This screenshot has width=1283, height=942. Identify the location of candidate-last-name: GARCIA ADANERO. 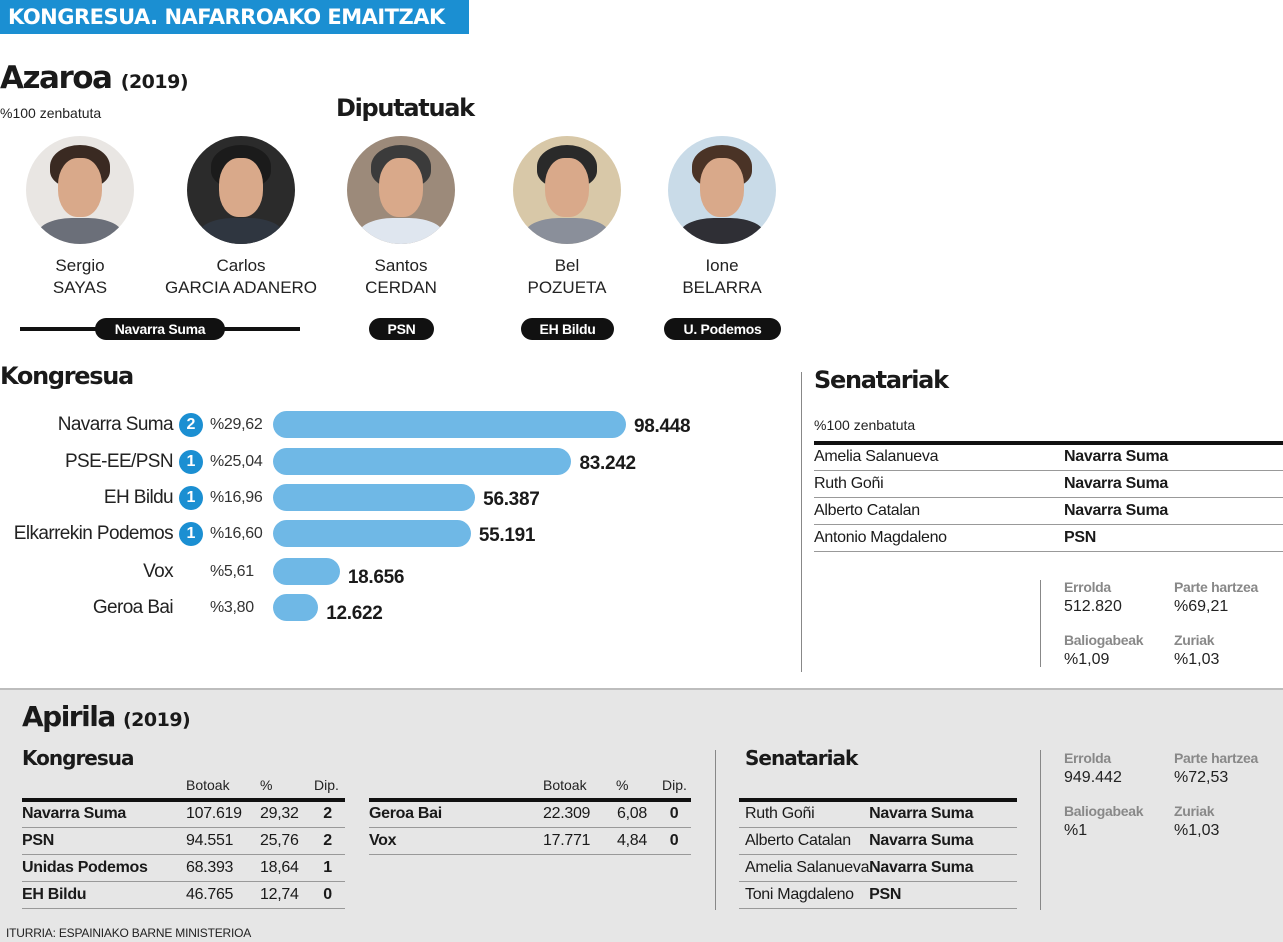
(241, 287).